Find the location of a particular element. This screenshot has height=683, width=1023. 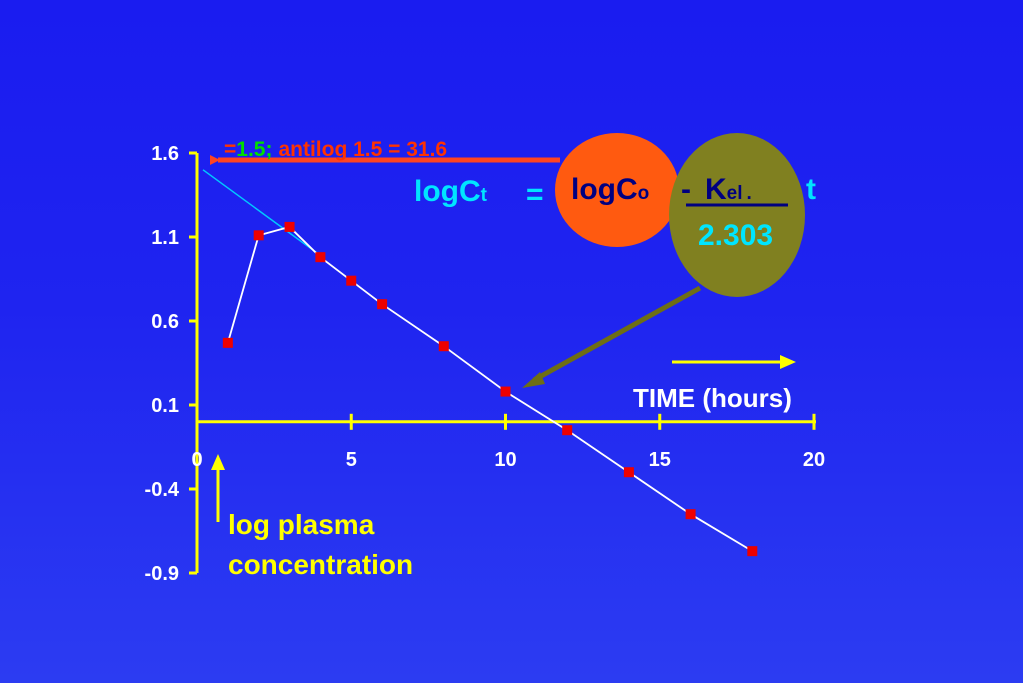

intercept-value: 1.5; is located at coordinates (254, 149).